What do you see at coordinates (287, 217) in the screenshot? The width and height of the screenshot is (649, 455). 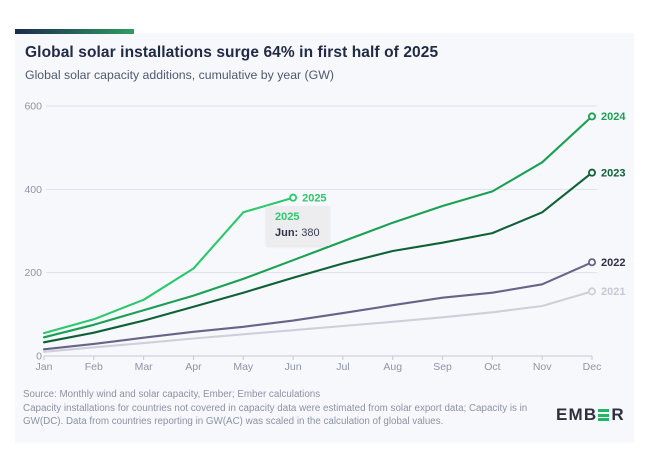 I see `tooltip-series-label: 2025` at bounding box center [287, 217].